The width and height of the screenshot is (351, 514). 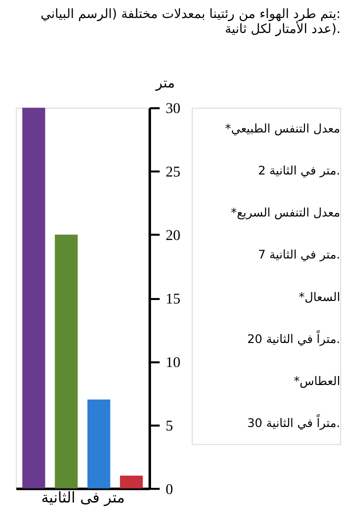 What do you see at coordinates (293, 422) in the screenshot?
I see `text: 30 متراً في الثانية.` at bounding box center [293, 422].